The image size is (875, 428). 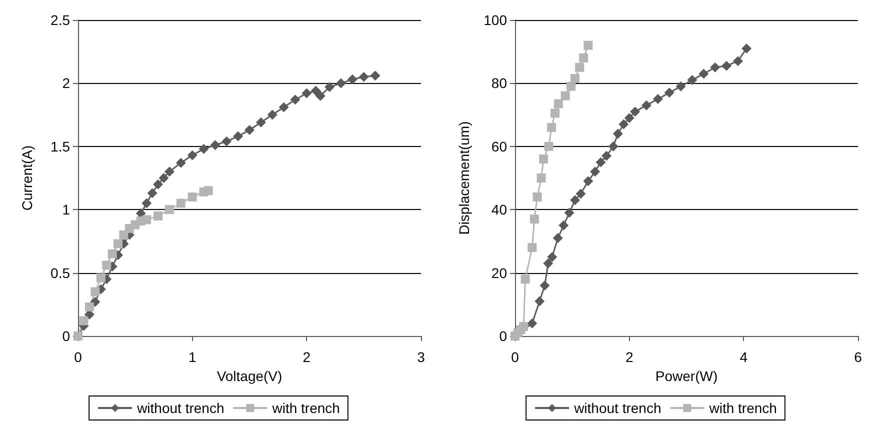 What do you see at coordinates (66, 210) in the screenshot?
I see `y-tick-label: 1` at bounding box center [66, 210].